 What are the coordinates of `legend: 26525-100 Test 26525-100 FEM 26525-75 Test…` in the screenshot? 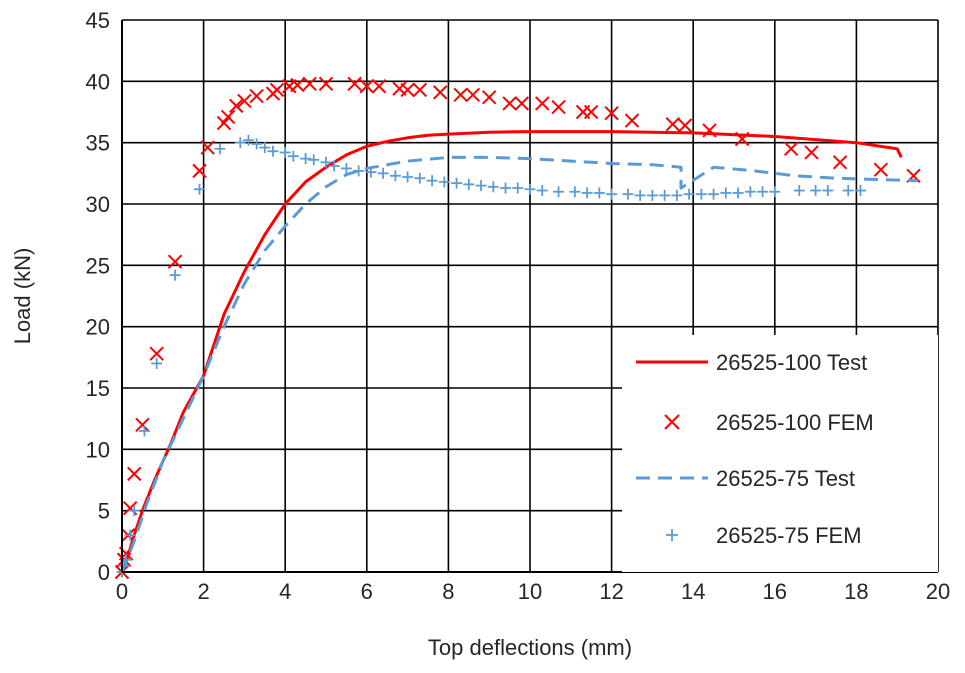 It's located at (780, 453).